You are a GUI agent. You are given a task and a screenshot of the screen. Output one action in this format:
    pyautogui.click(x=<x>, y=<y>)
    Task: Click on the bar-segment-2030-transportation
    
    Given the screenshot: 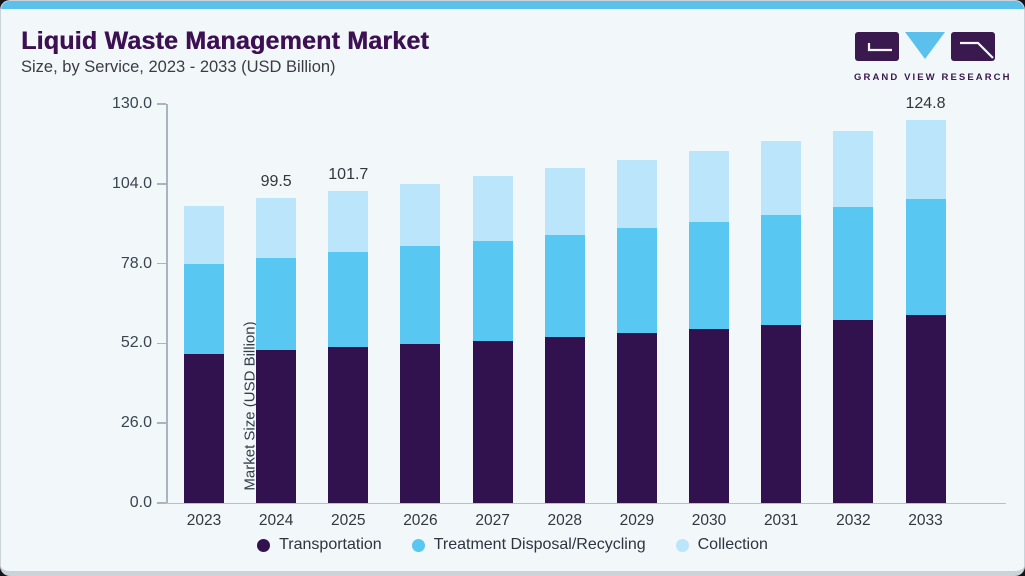 What is the action you would take?
    pyautogui.click(x=709, y=415)
    